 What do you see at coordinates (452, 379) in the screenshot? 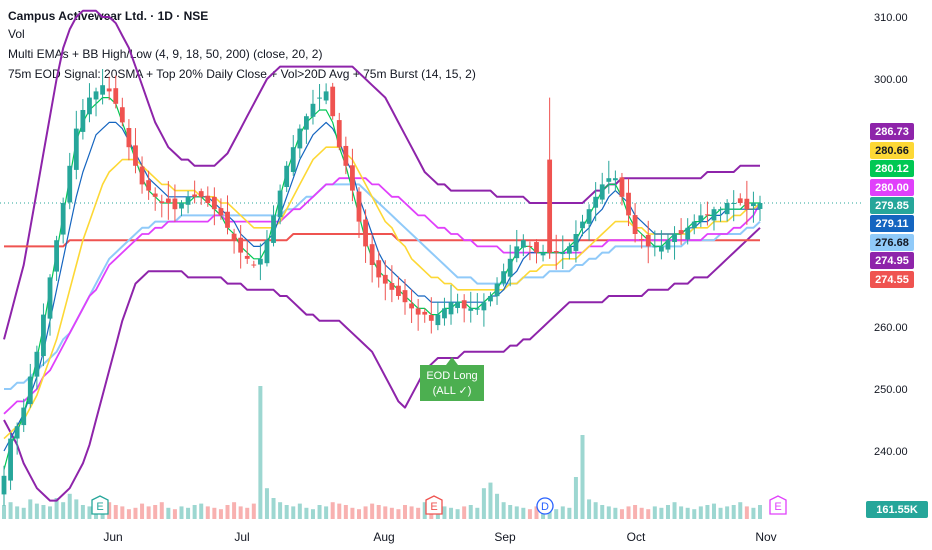
I see `eod-long-tag: EOD Long (ALL ✓)` at bounding box center [452, 379].